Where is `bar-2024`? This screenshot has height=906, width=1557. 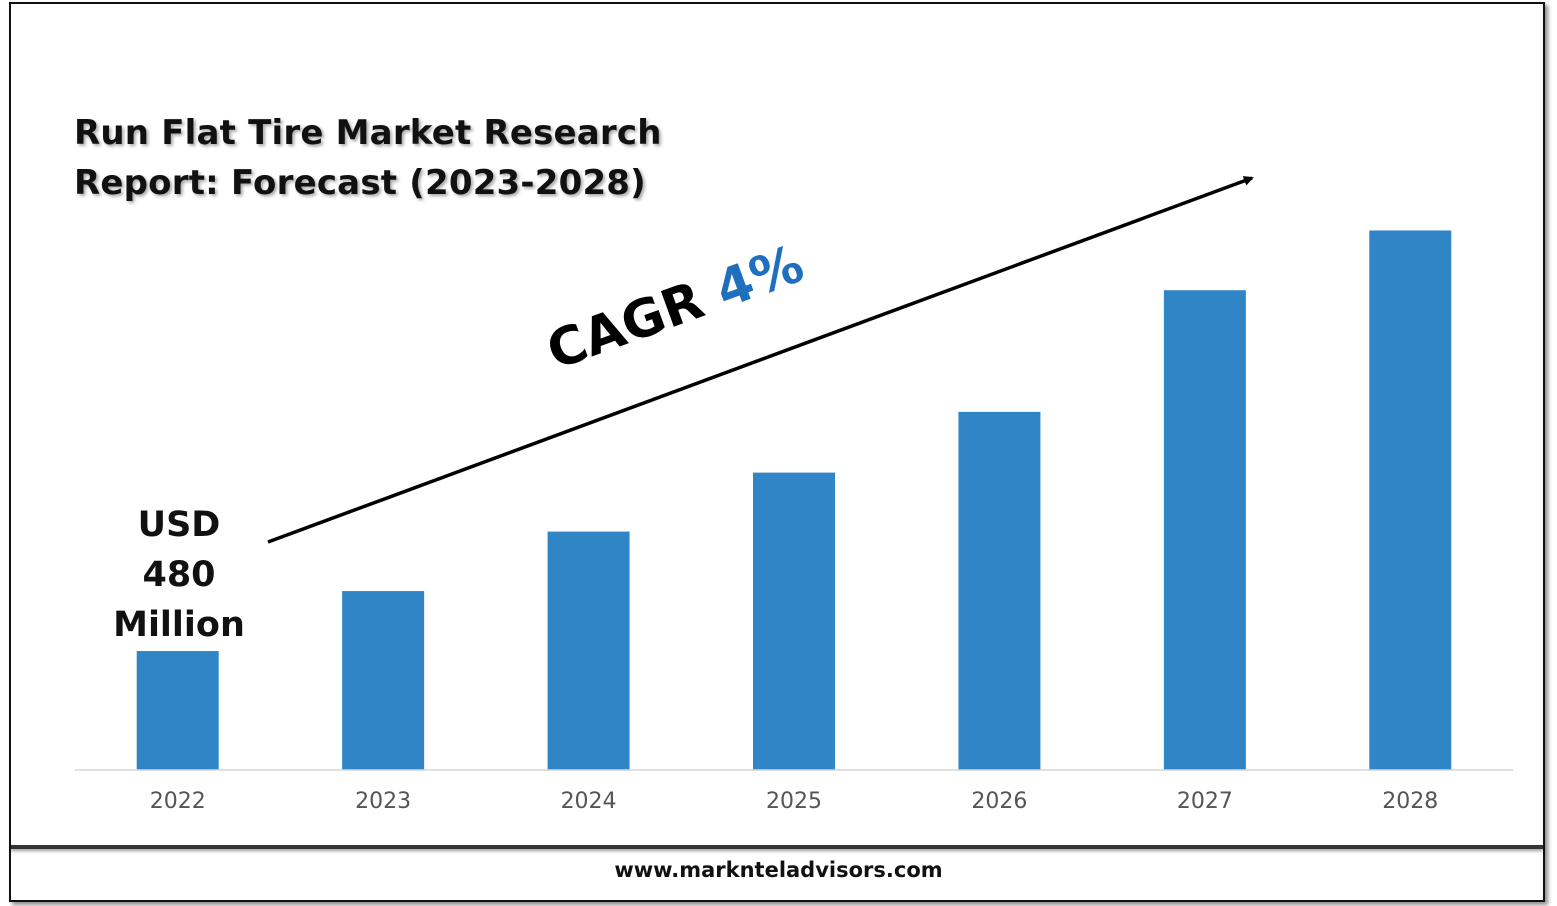 bar-2024 is located at coordinates (588, 650).